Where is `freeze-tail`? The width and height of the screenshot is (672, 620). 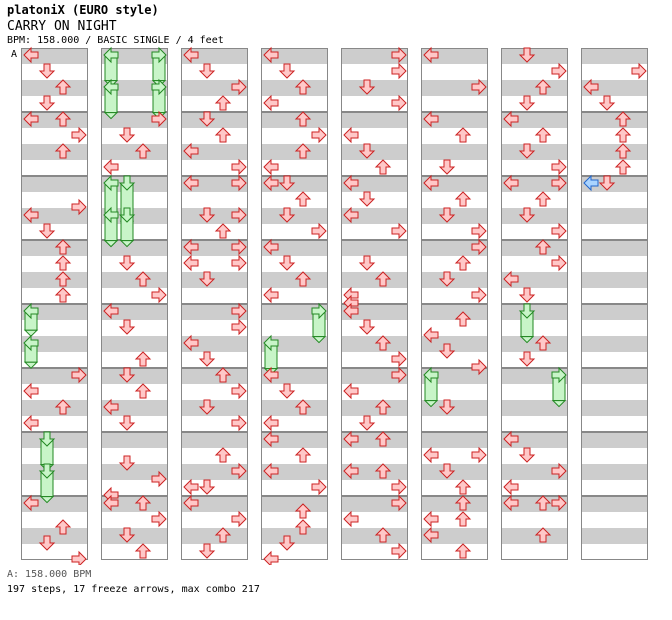
freeze-tail is located at coordinates (127, 244).